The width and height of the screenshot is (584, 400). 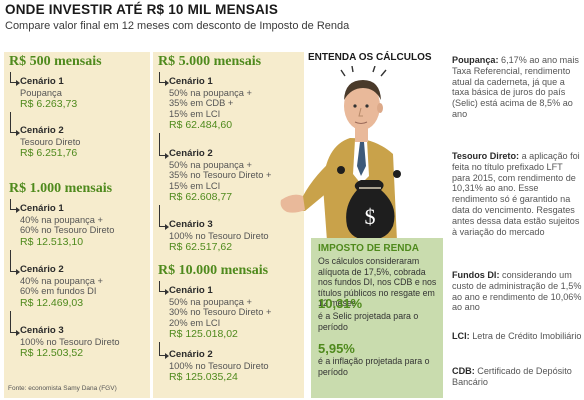 I want to click on illustration-caption: ENTENDA OS CÁLCULOS, so click(x=370, y=57).